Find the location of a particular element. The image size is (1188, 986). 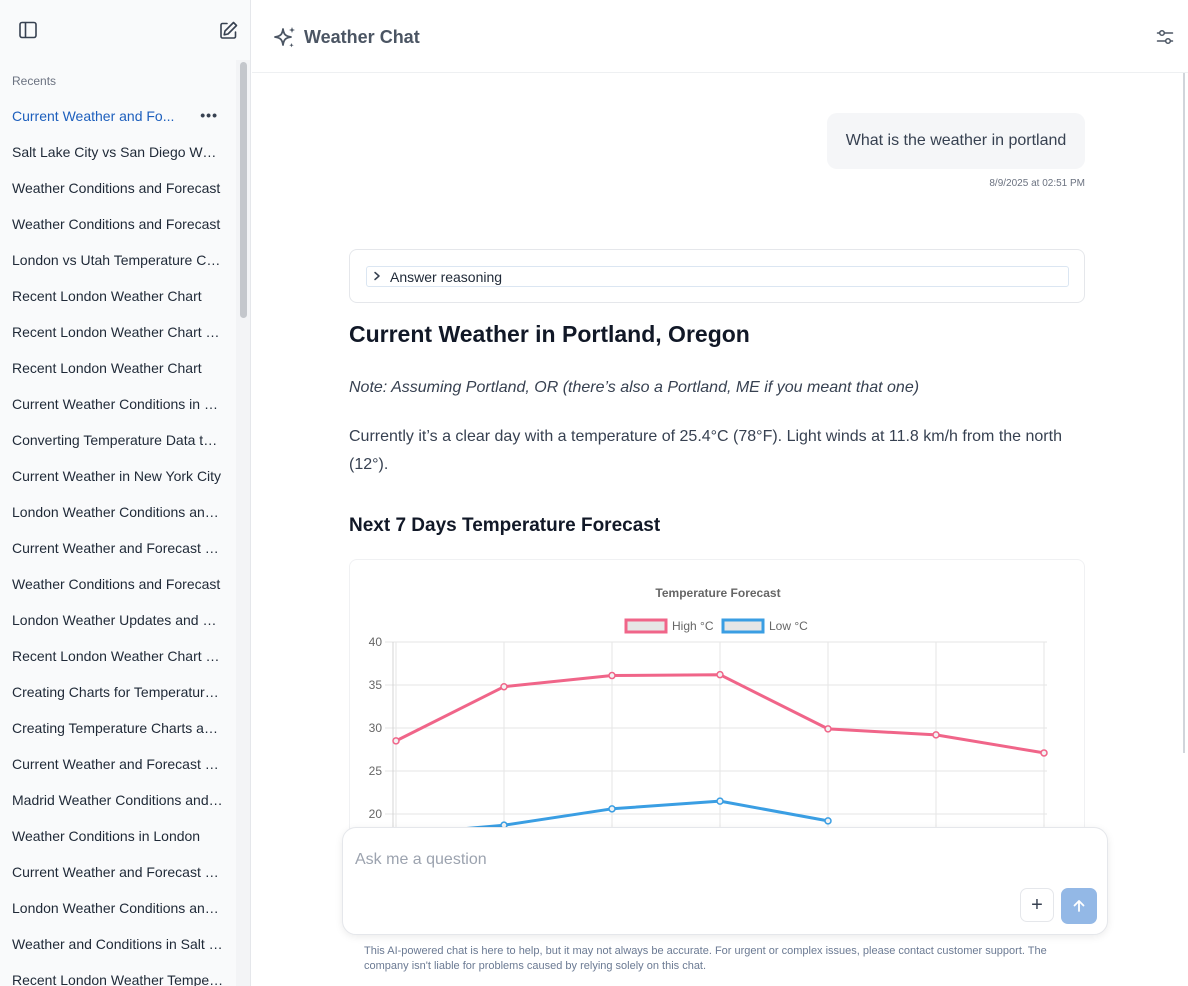

plus-icon: + is located at coordinates (1037, 904).